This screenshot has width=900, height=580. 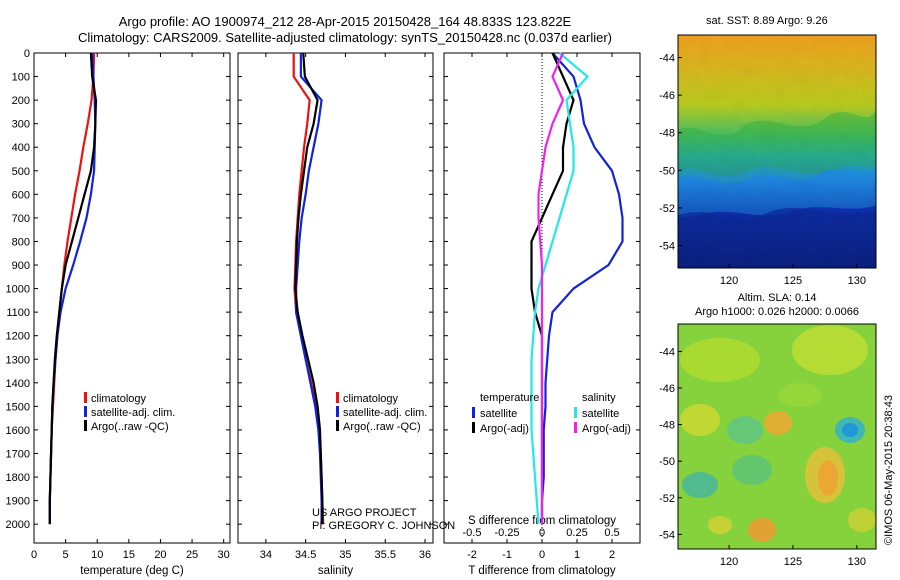 What do you see at coordinates (18, 454) in the screenshot?
I see `y-tick-label: 1700` at bounding box center [18, 454].